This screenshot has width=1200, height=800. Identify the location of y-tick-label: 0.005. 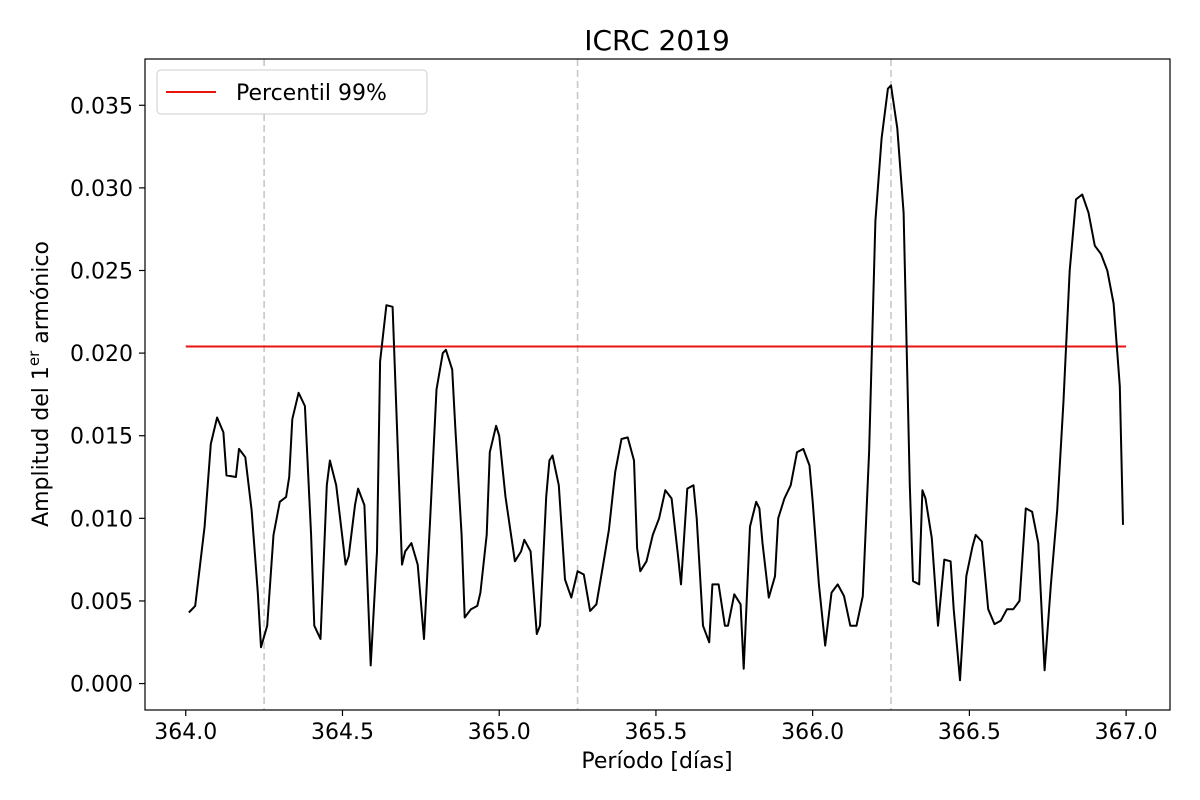
(101, 602).